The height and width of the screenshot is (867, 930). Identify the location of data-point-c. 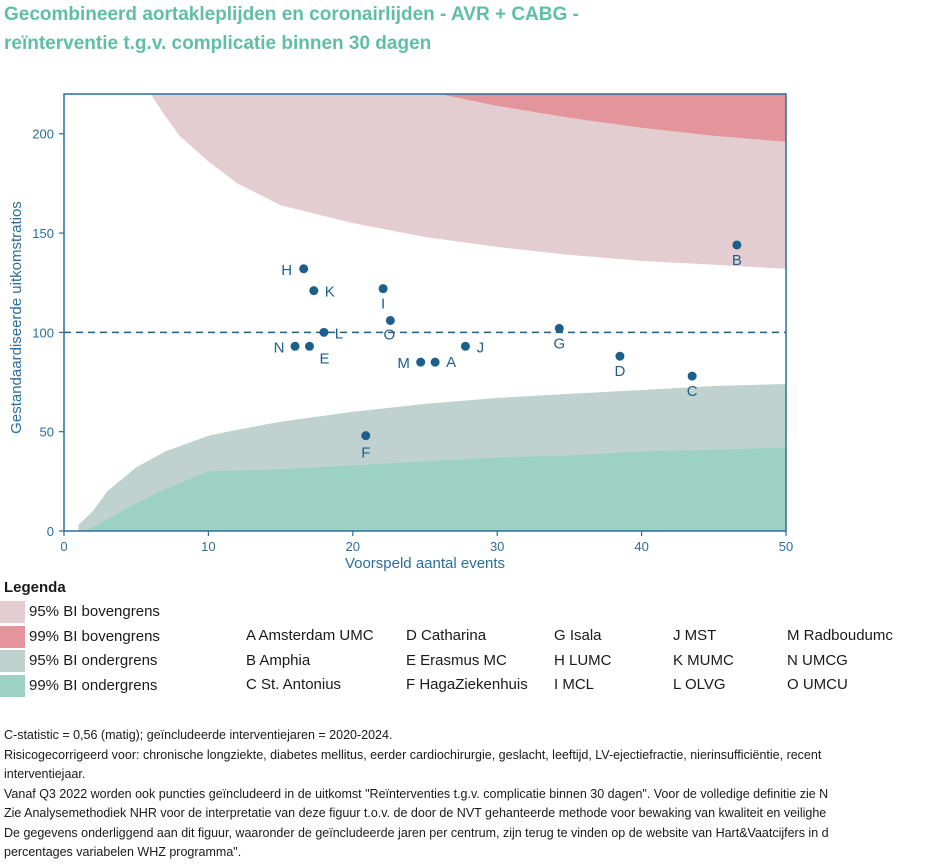
(692, 376).